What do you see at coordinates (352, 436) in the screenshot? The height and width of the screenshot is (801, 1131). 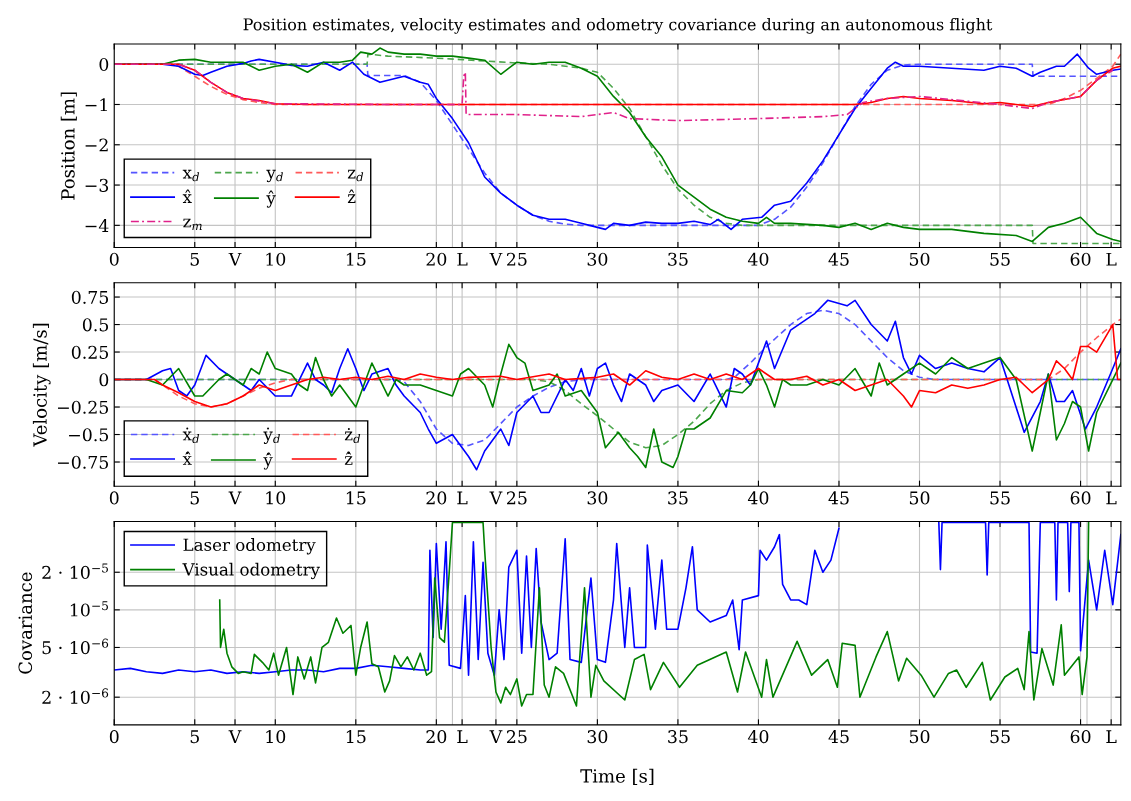 I see `legend-label: ż$_{d}$` at bounding box center [352, 436].